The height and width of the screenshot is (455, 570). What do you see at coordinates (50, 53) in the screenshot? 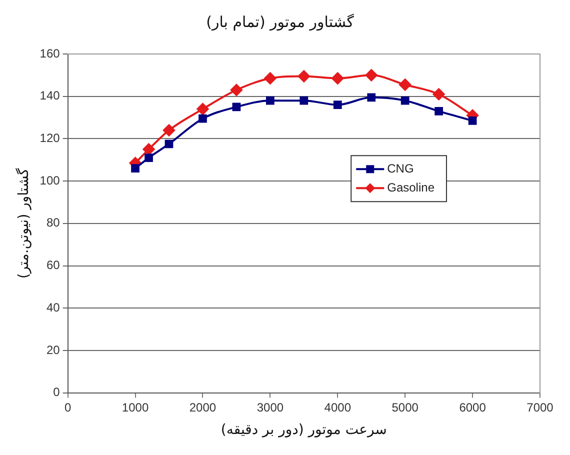
I see `y-tick-label: 160` at bounding box center [50, 53].